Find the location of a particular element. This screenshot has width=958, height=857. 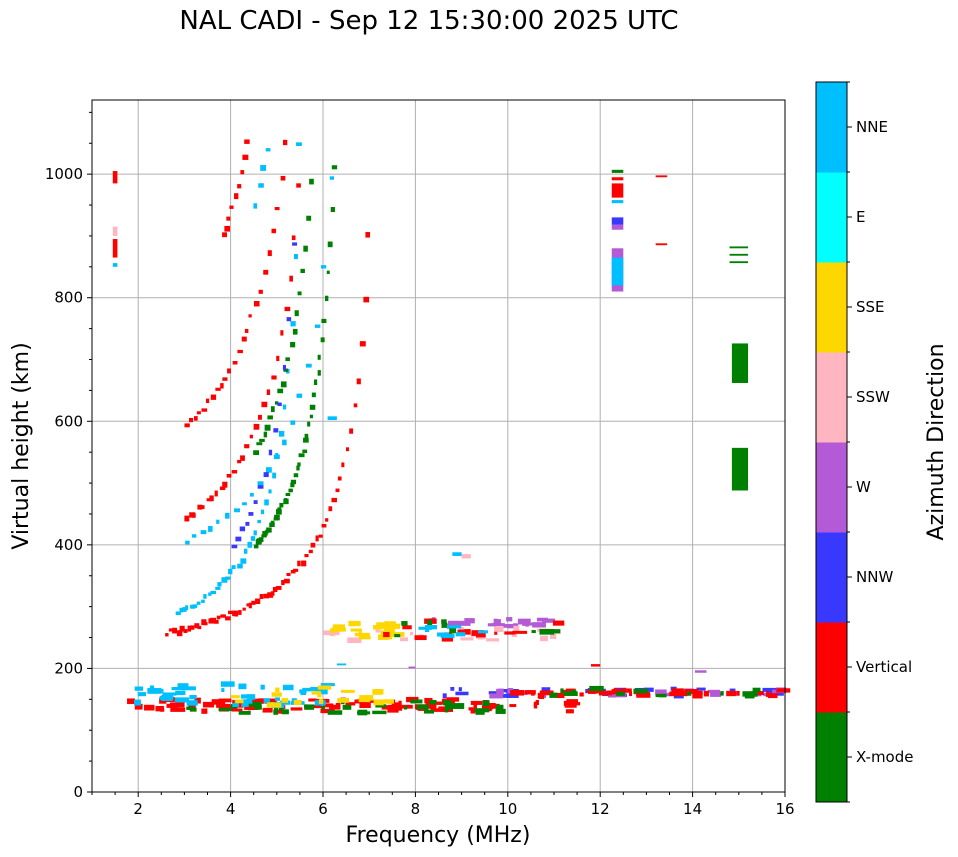

y-tick-label: 600 is located at coordinates (68, 421).